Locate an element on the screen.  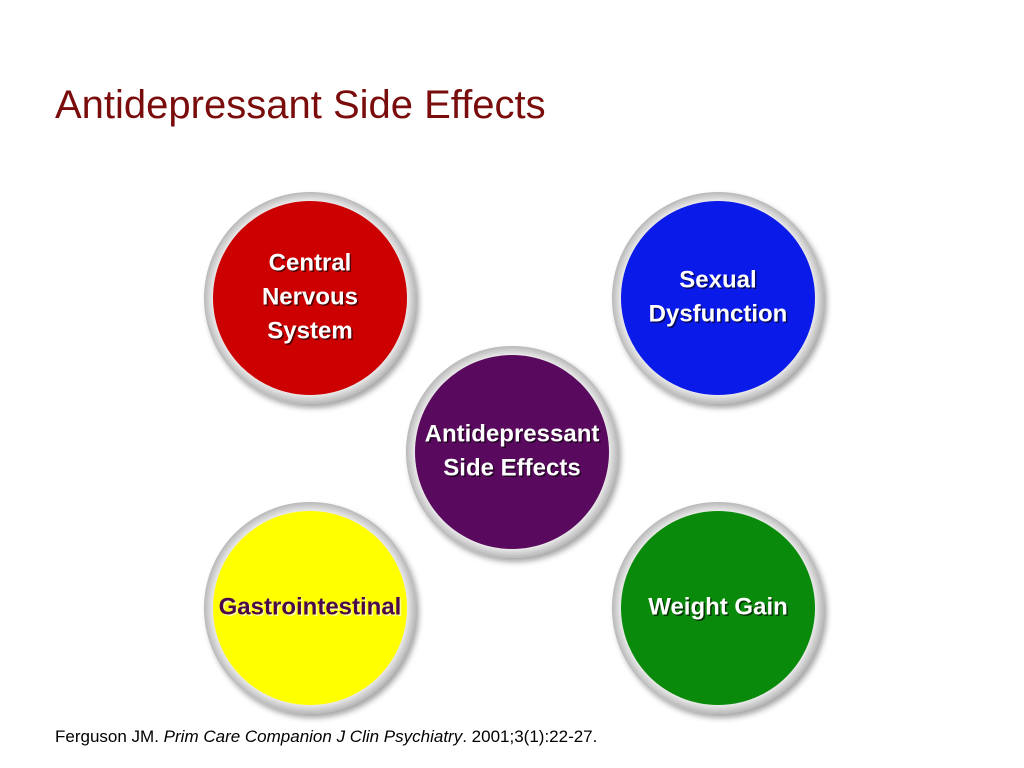
node-label-shadow: Gastrointestinal is located at coordinates (311, 608).